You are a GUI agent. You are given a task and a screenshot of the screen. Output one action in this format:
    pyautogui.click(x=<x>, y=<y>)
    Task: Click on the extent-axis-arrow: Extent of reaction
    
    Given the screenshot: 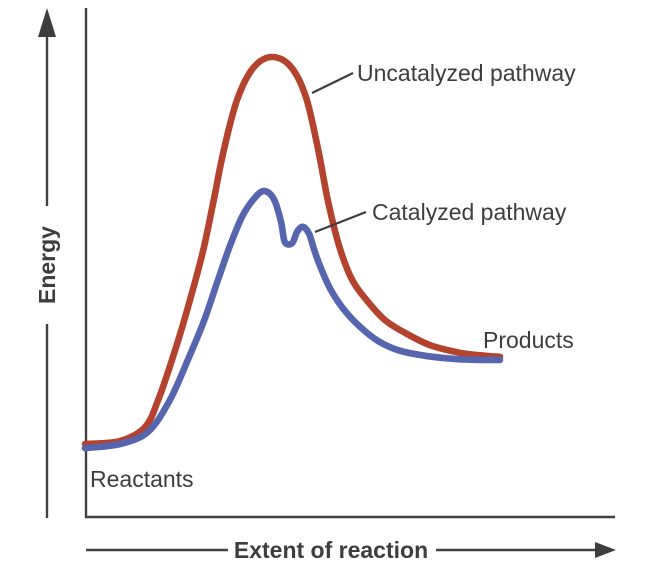 What is the action you would take?
    pyautogui.click(x=351, y=550)
    